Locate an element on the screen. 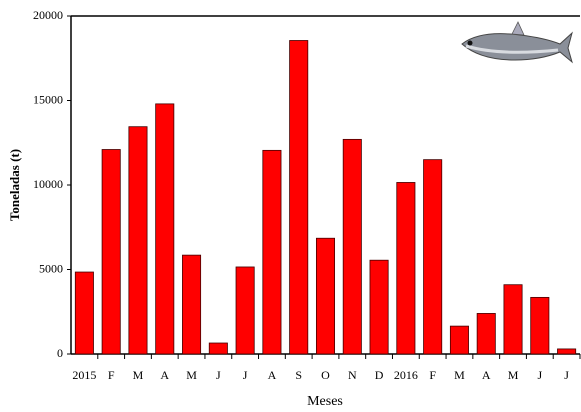  x-axis-label: Meses is located at coordinates (325, 401).